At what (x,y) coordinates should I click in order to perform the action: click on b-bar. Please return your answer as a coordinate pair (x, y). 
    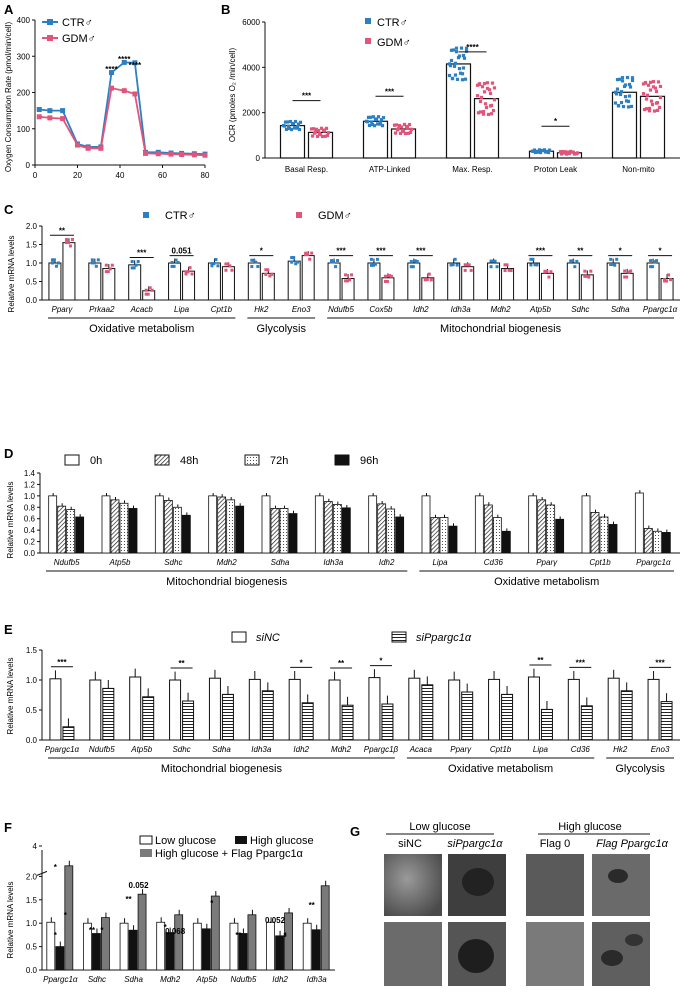
    Looking at the image, I should click on (375, 139).